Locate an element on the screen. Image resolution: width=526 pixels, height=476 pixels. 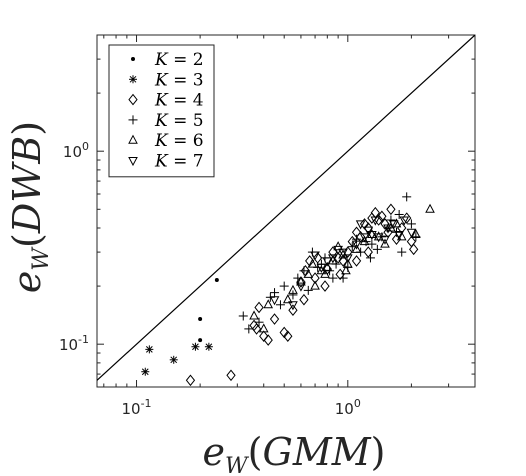
x-tick-label: 10⁻¹ is located at coordinates (136, 407).